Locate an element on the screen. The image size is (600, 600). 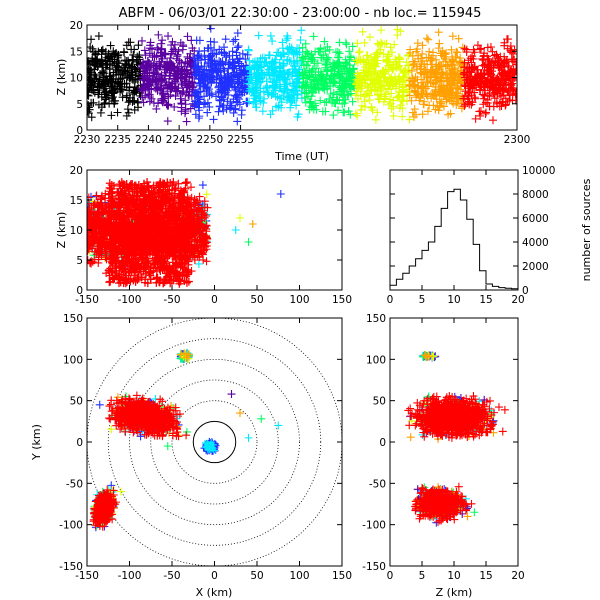
time-height-xtick-label: 2240 is located at coordinates (148, 140).